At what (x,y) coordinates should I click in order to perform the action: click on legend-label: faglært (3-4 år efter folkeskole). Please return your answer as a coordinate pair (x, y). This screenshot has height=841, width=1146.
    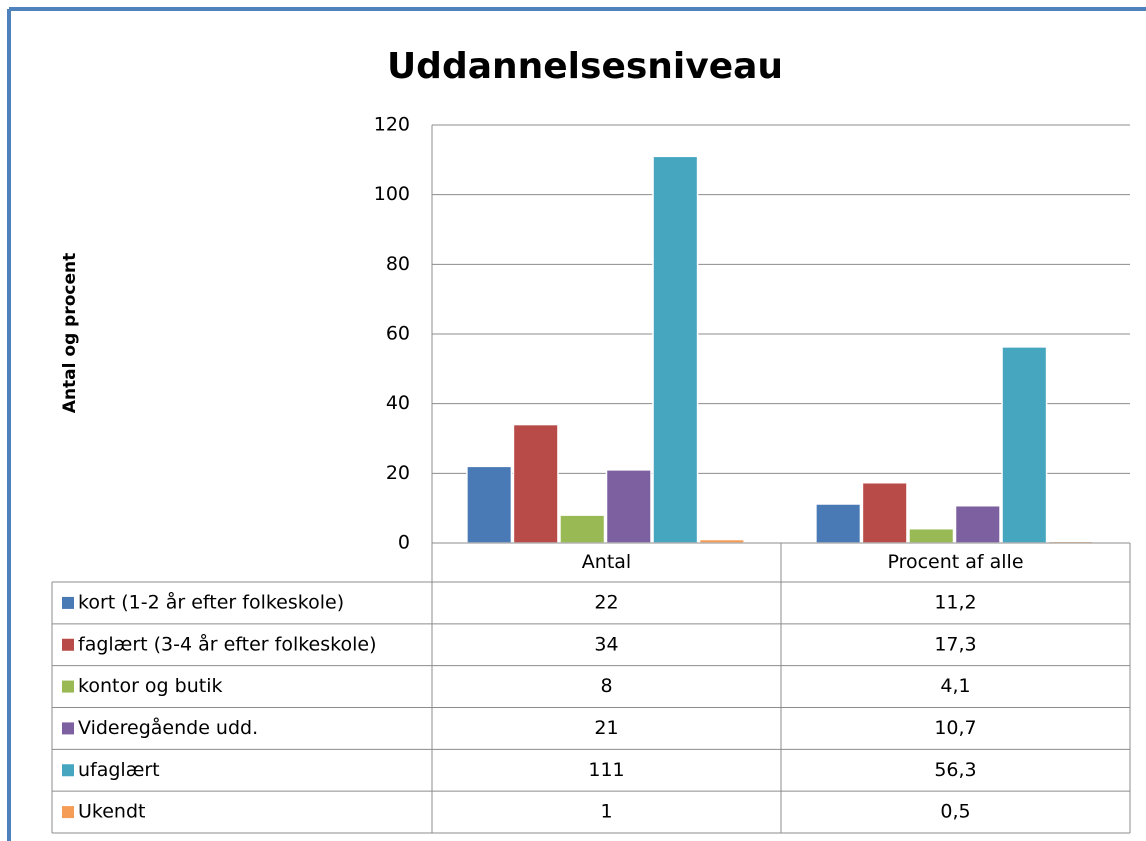
    Looking at the image, I should click on (227, 643).